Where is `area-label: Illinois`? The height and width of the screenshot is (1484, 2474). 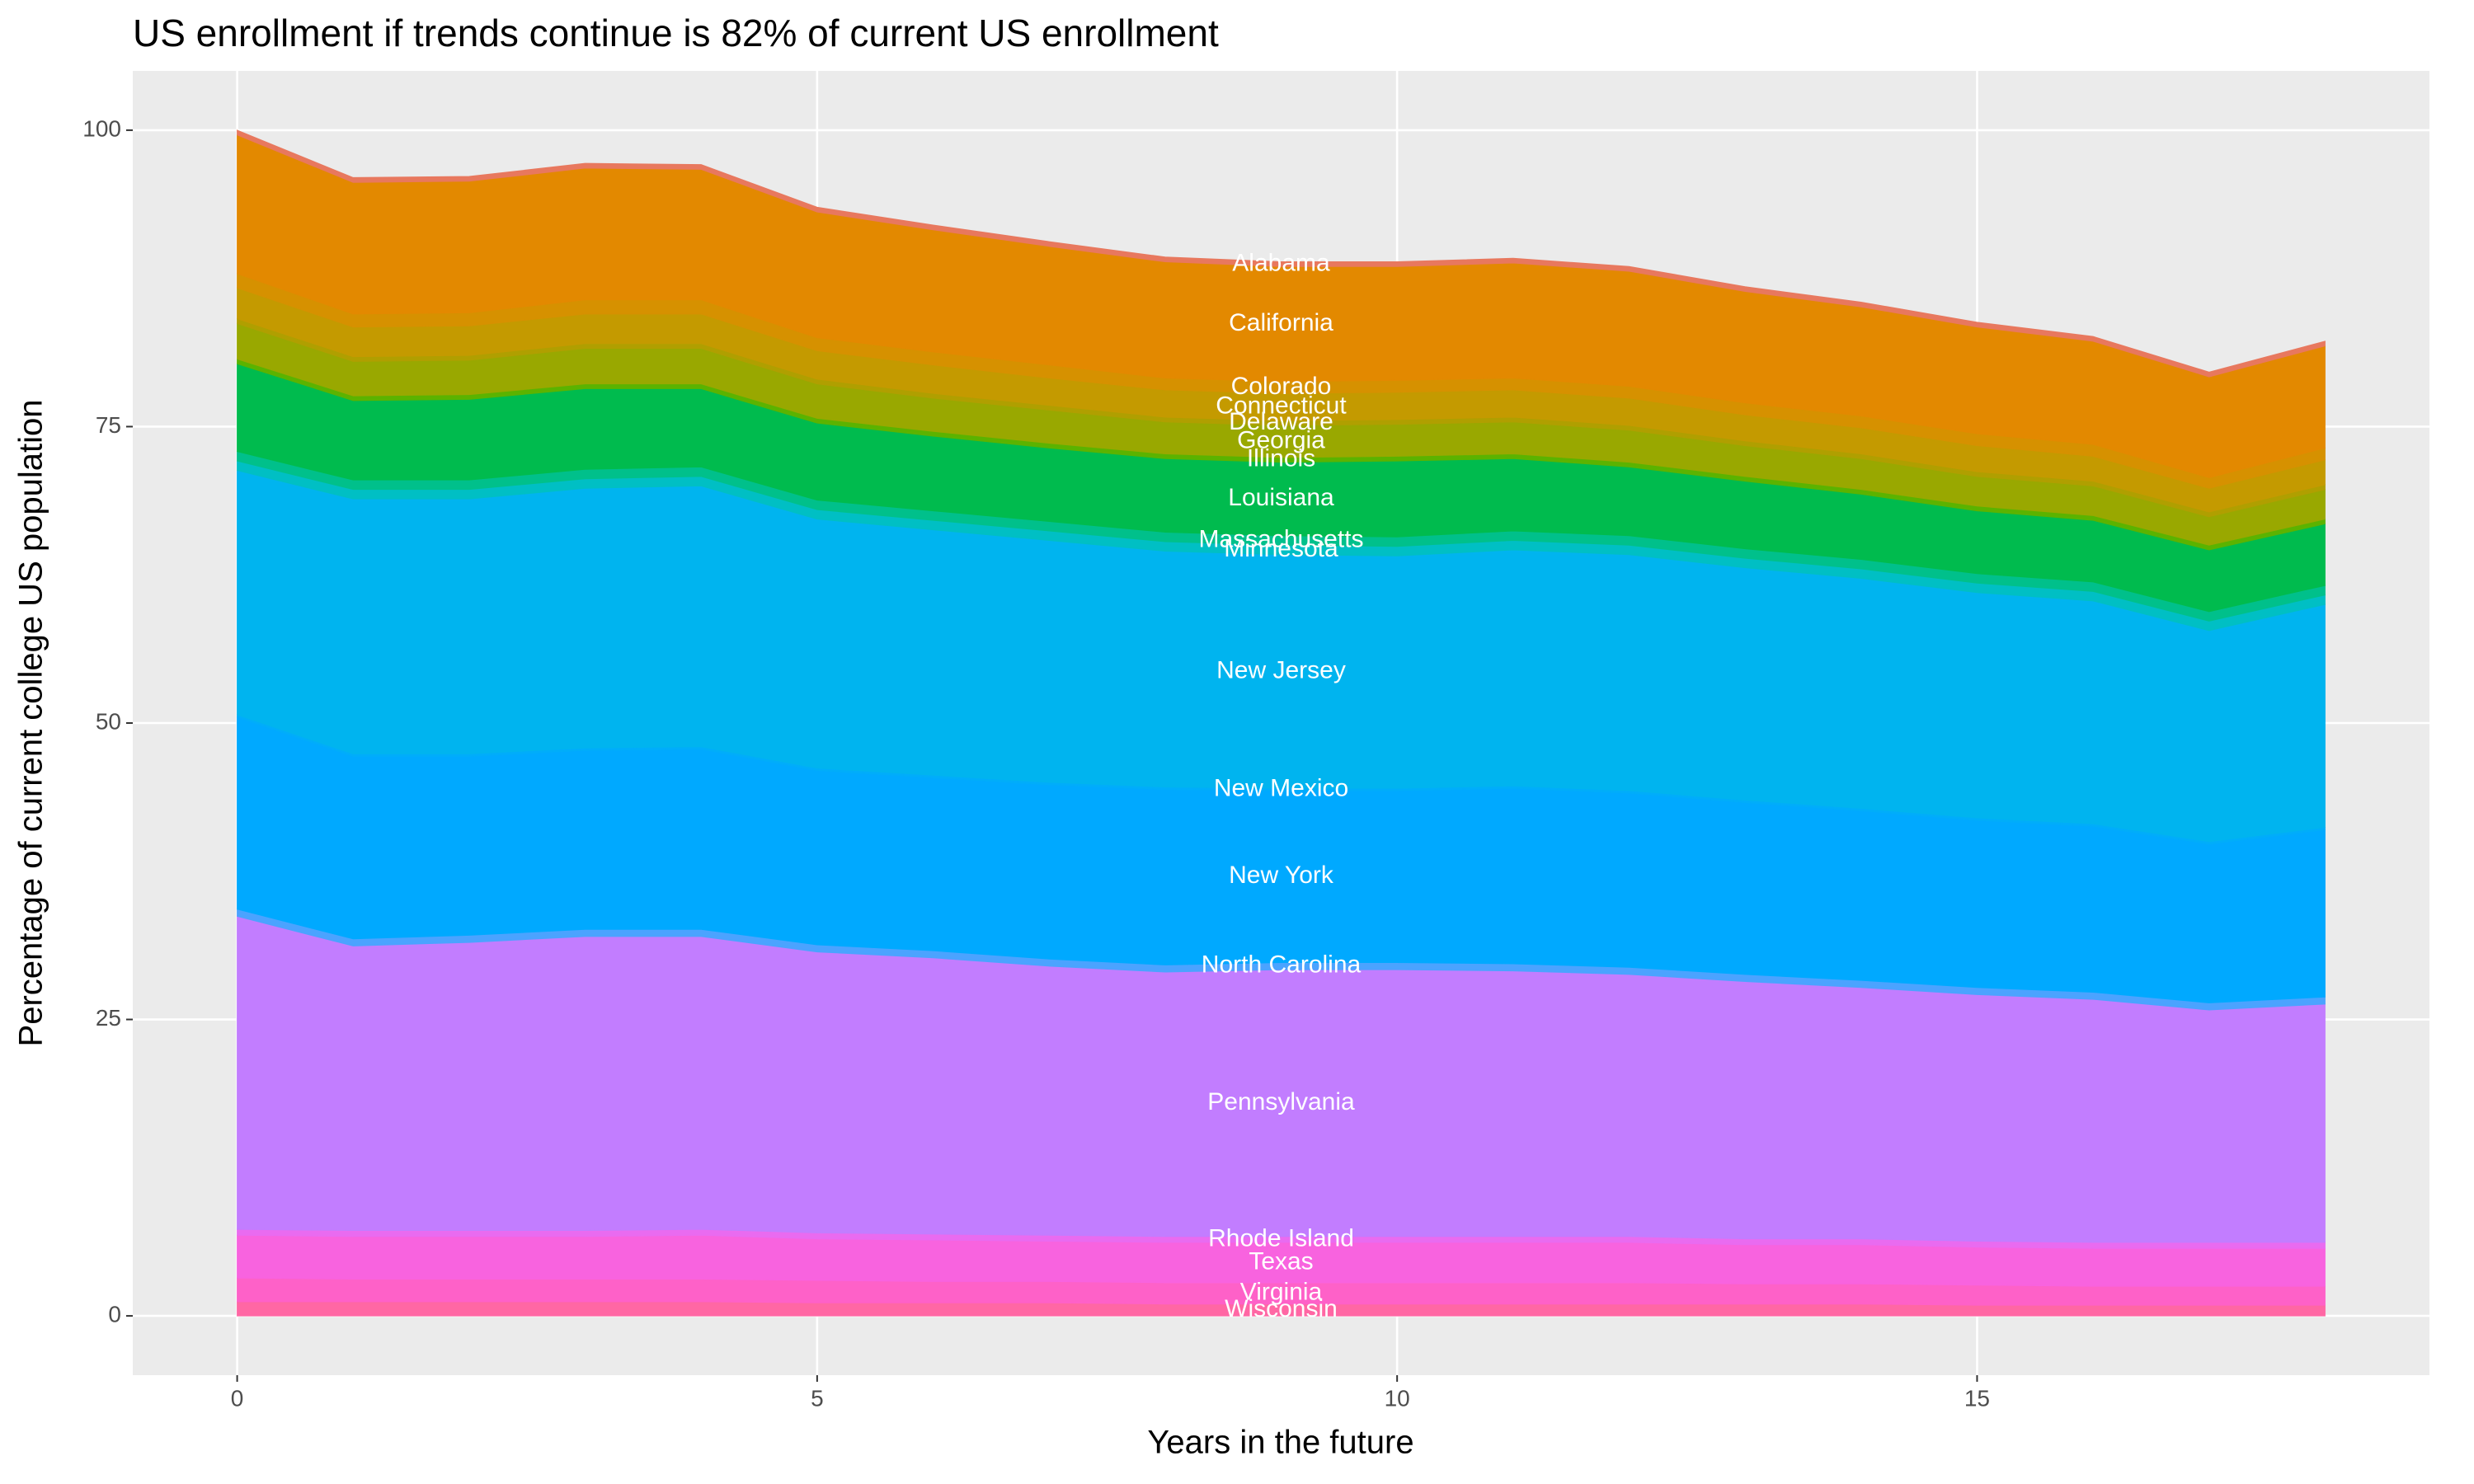
area-label: Illinois is located at coordinates (1281, 458).